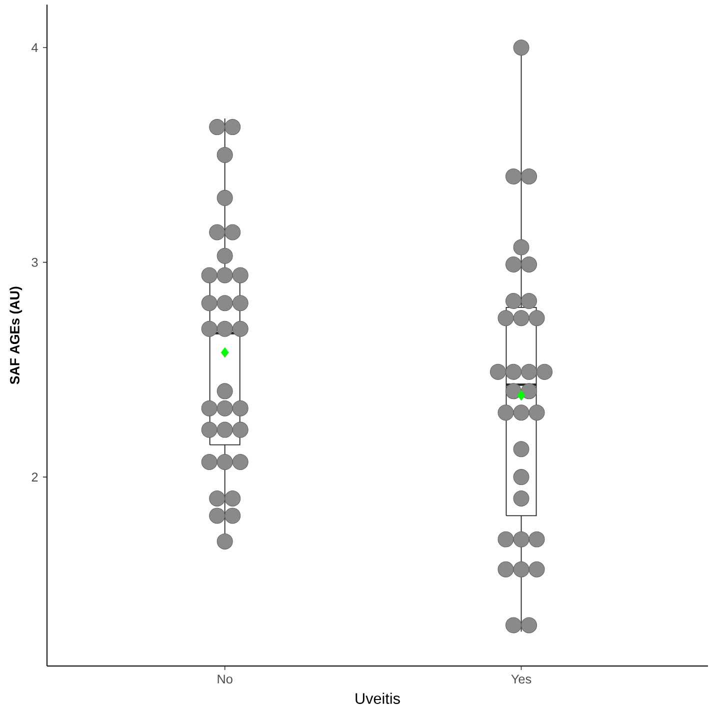  What do you see at coordinates (521, 679) in the screenshot?
I see `x-tick-label: Yes` at bounding box center [521, 679].